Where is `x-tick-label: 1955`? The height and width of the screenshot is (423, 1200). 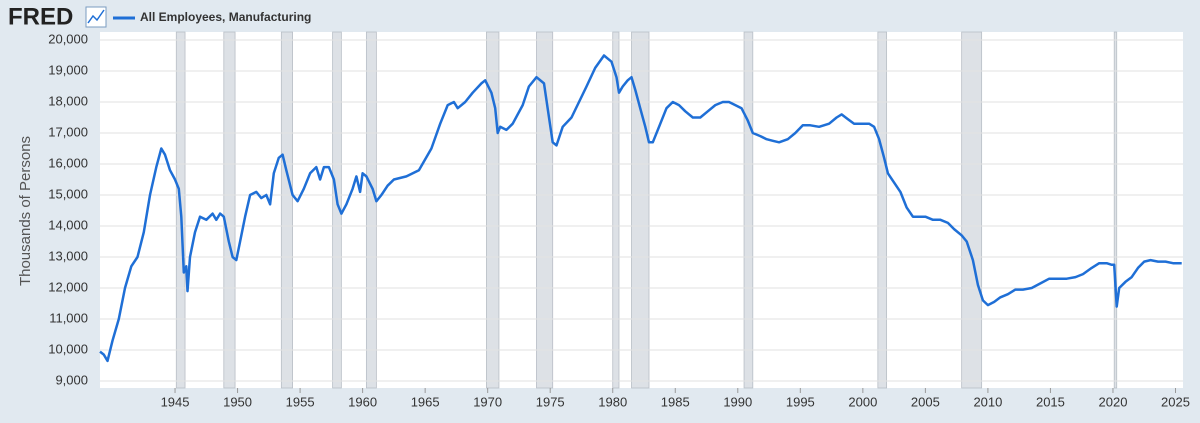 x-tick-label: 1955 is located at coordinates (300, 401).